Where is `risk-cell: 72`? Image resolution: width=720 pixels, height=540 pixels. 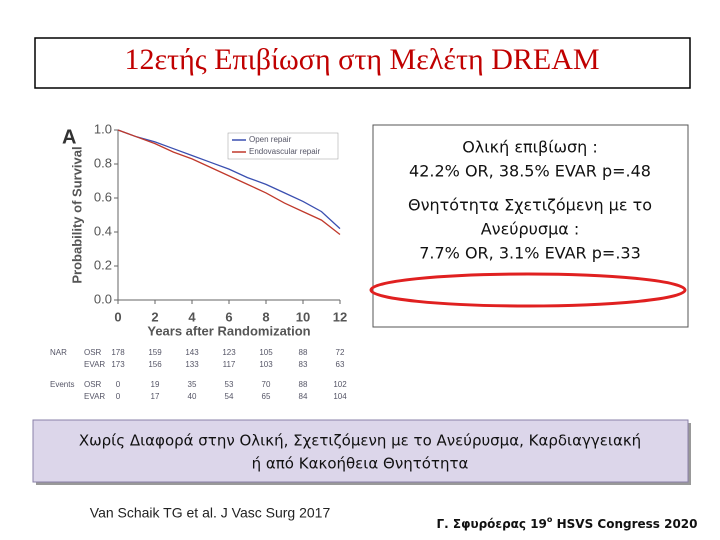 risk-cell: 72 is located at coordinates (340, 352).